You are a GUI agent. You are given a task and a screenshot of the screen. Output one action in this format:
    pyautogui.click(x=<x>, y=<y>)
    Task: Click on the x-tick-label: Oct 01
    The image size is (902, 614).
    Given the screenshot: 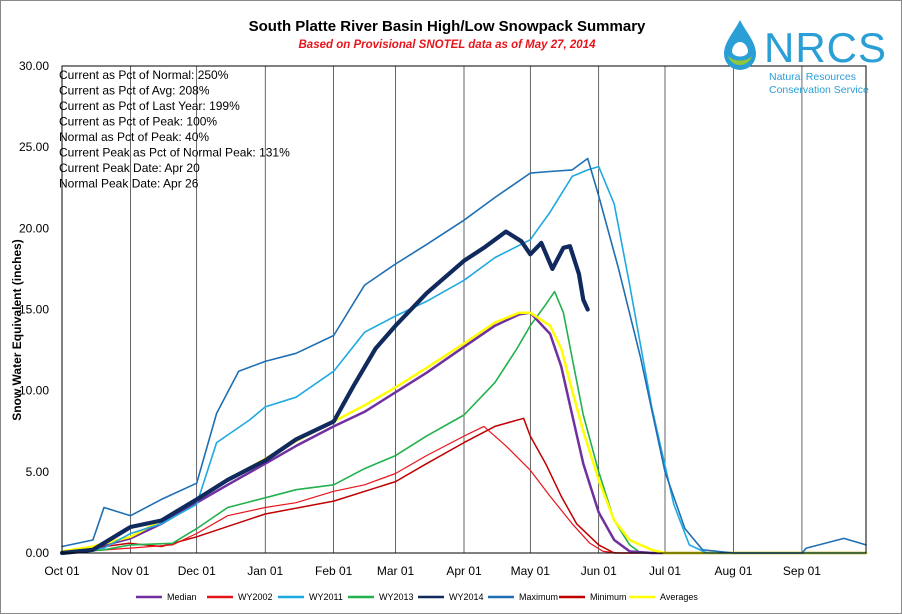 What is the action you would take?
    pyautogui.click(x=62, y=571)
    